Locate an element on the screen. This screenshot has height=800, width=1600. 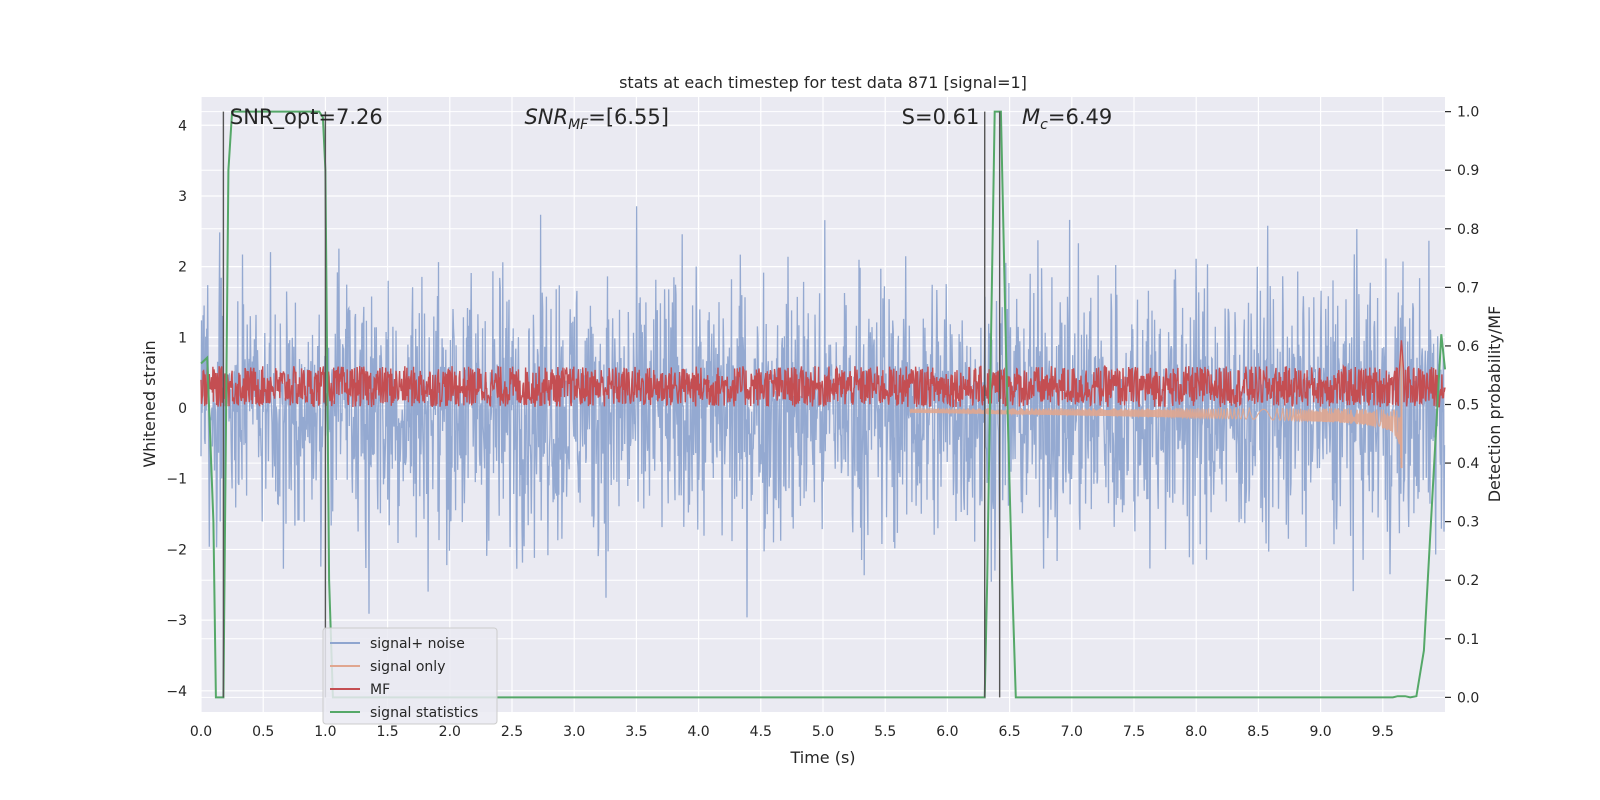
x-tick-label: 6.5 is located at coordinates (1009, 732).